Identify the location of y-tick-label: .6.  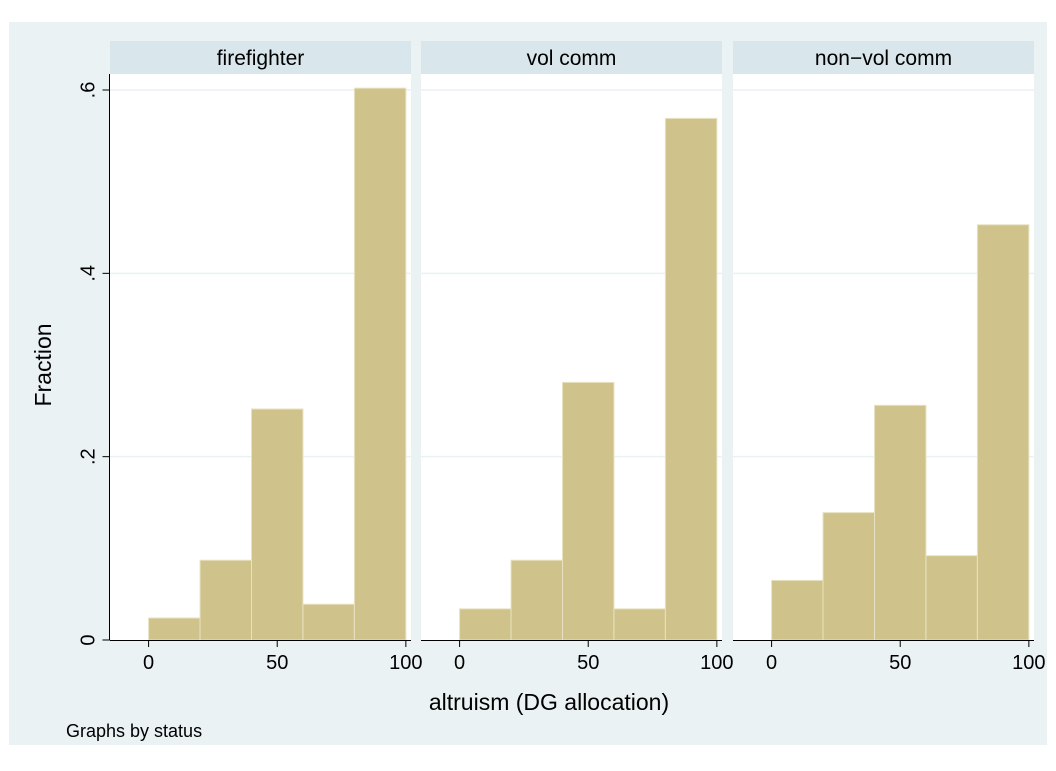
(89, 90).